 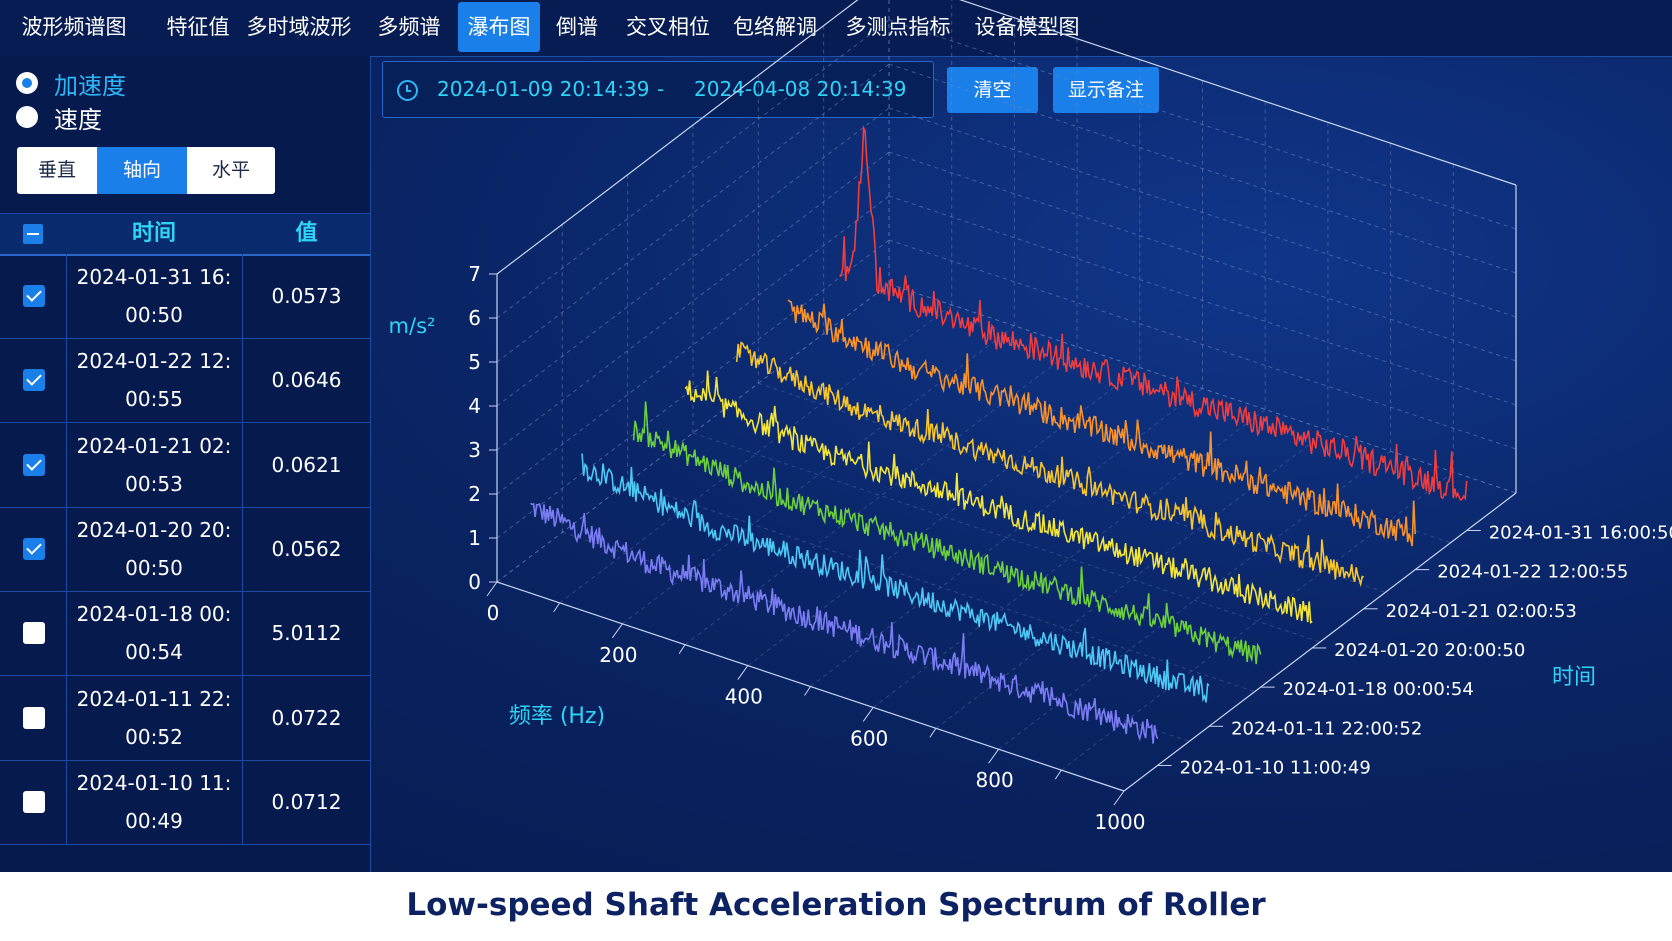 What do you see at coordinates (306, 380) in the screenshot?
I see `row-value: 0.0646` at bounding box center [306, 380].